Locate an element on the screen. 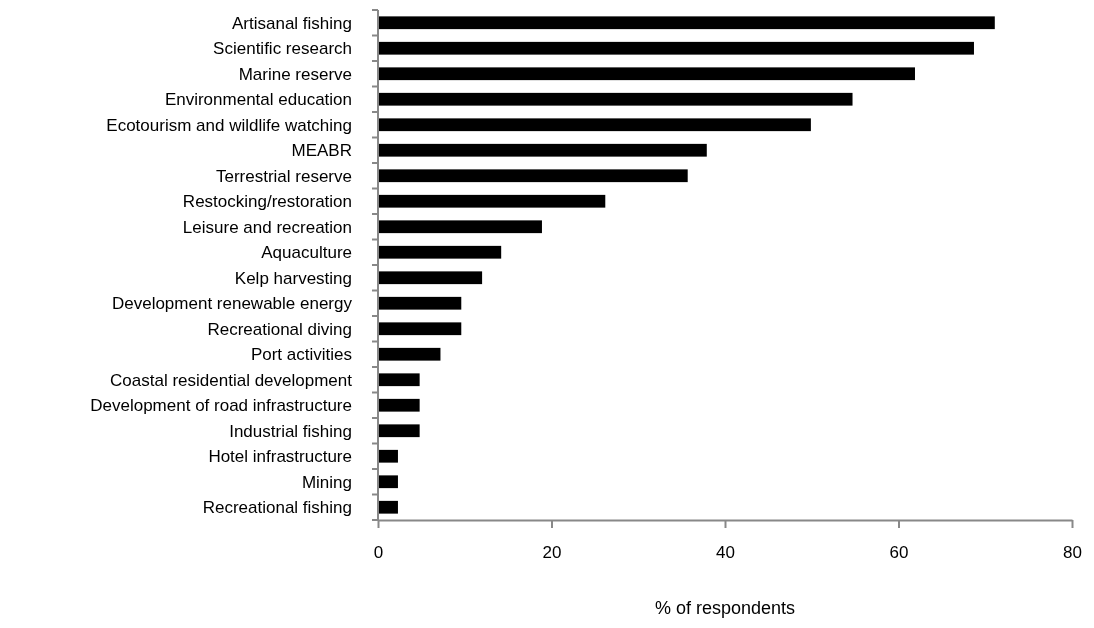 The height and width of the screenshot is (628, 1094). y-tick-label: Development renewable energy is located at coordinates (232, 304).